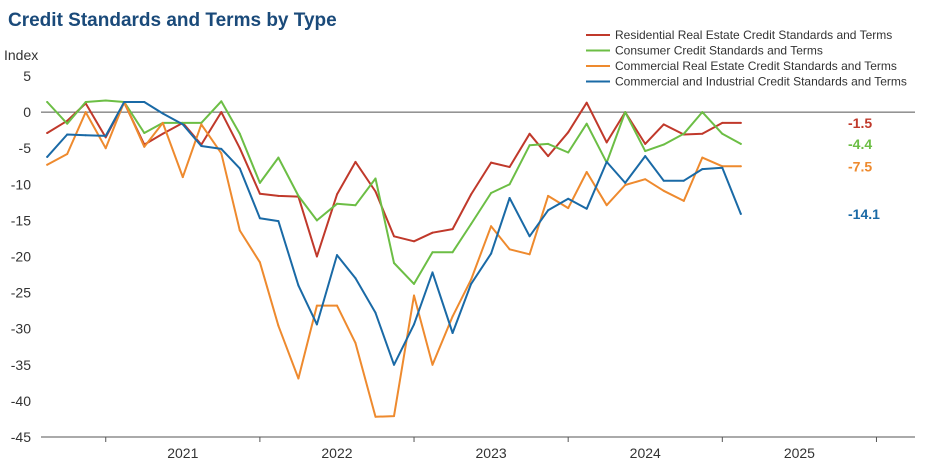  Describe the element at coordinates (21, 184) in the screenshot. I see `y-tick-label: -10` at that location.